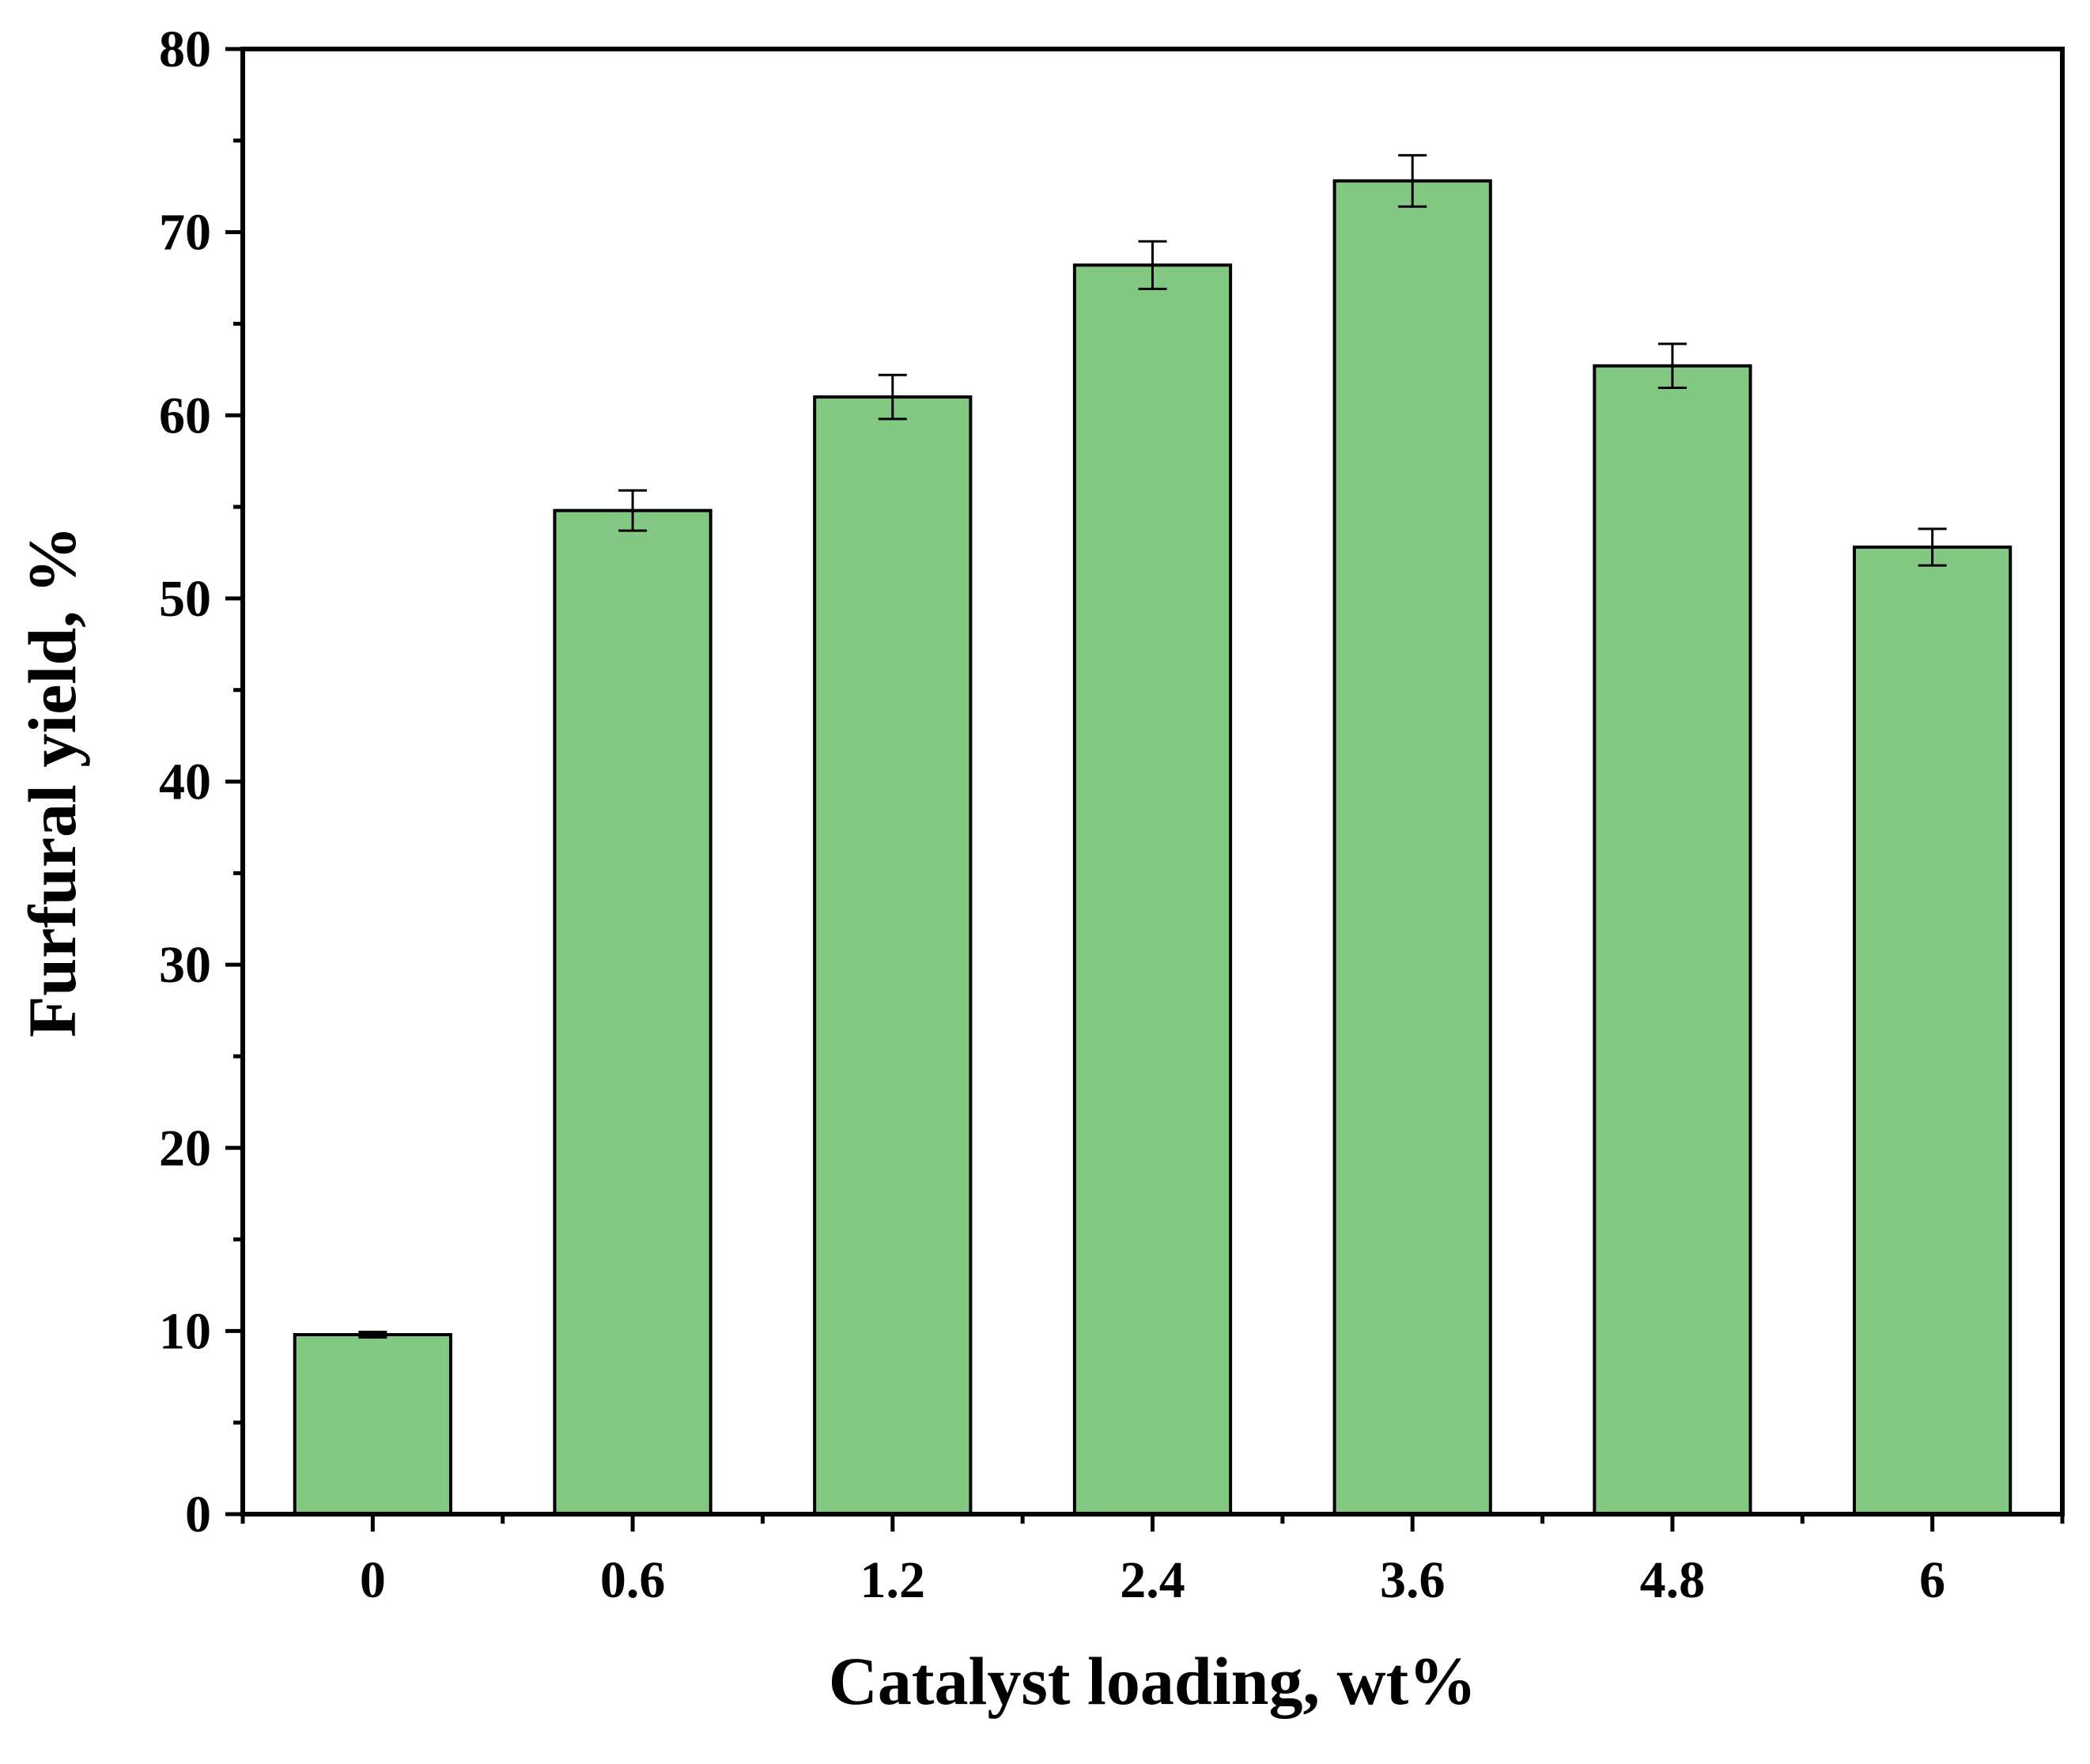  I want to click on y-axis-ticks: 0 10 20 30 40 50 60 70 80, so click(201, 782).